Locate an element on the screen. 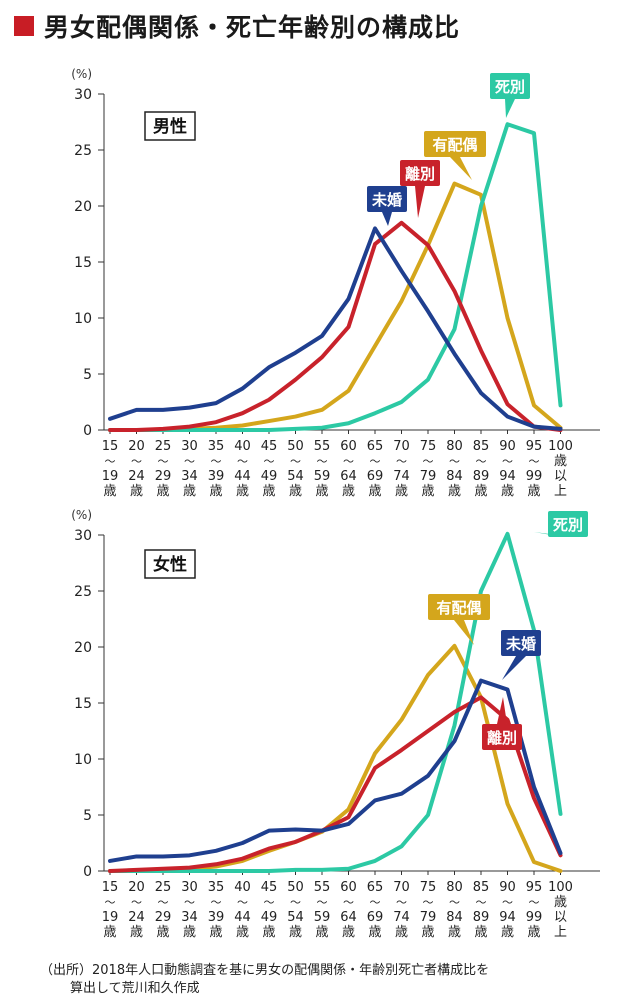 The height and width of the screenshot is (1001, 640). x-tick-label-part: 70 is located at coordinates (401, 446).